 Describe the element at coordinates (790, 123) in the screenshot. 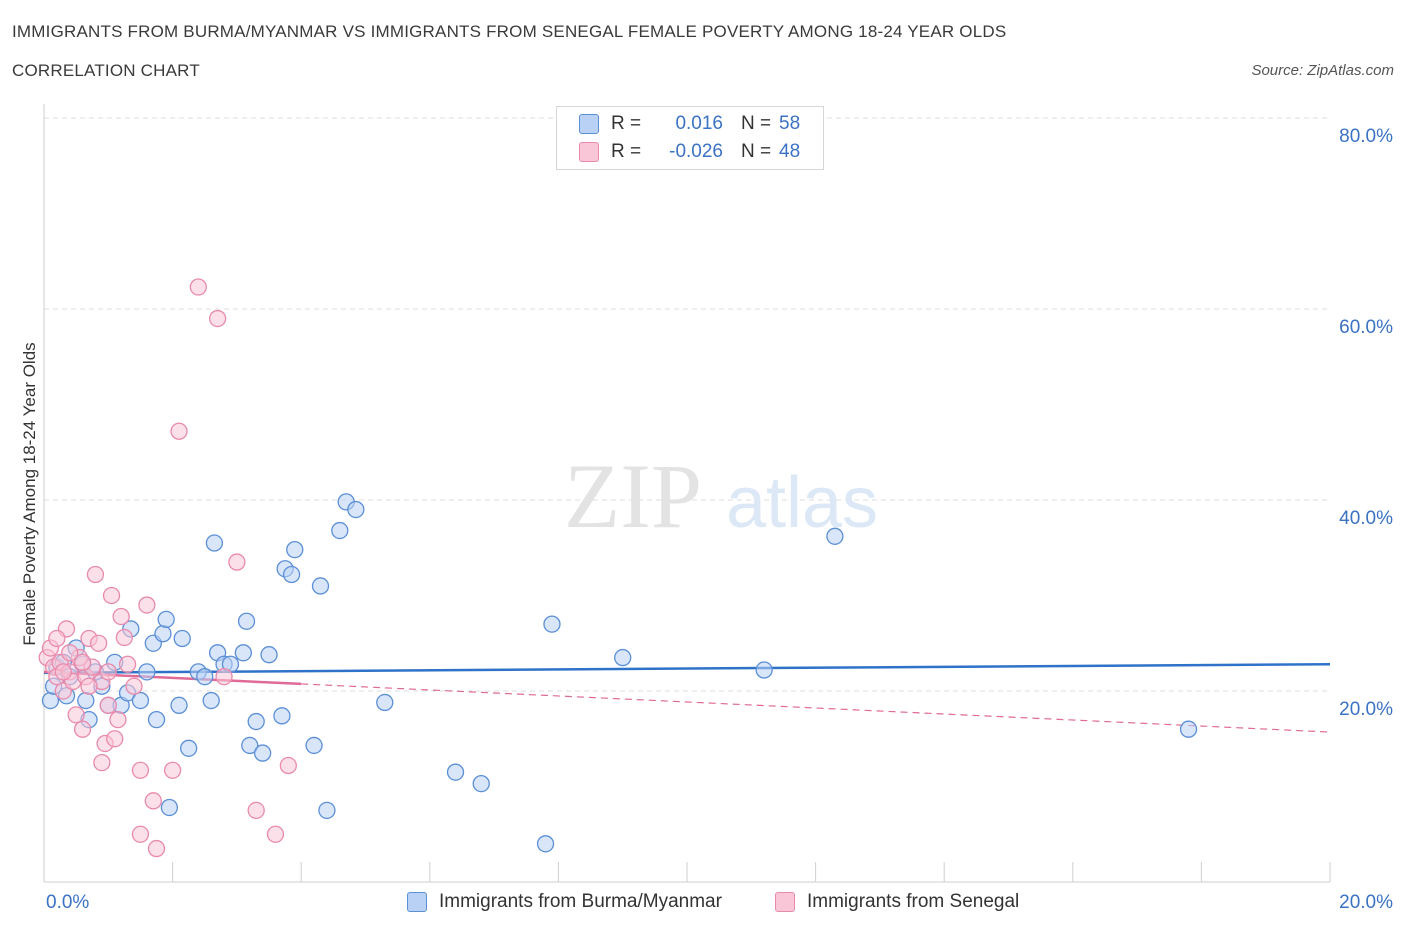

I see `legend-n-value: 58` at that location.